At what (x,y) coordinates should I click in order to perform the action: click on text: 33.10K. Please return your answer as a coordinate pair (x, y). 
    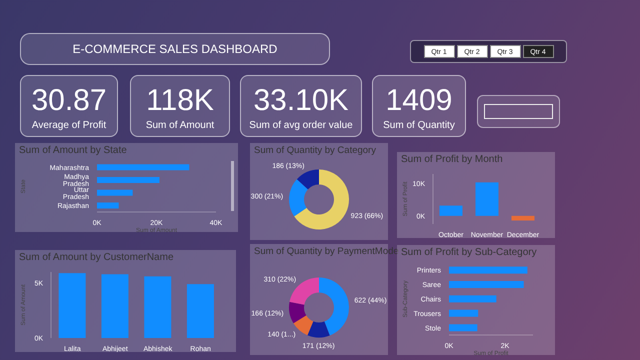
    Looking at the image, I should click on (301, 101).